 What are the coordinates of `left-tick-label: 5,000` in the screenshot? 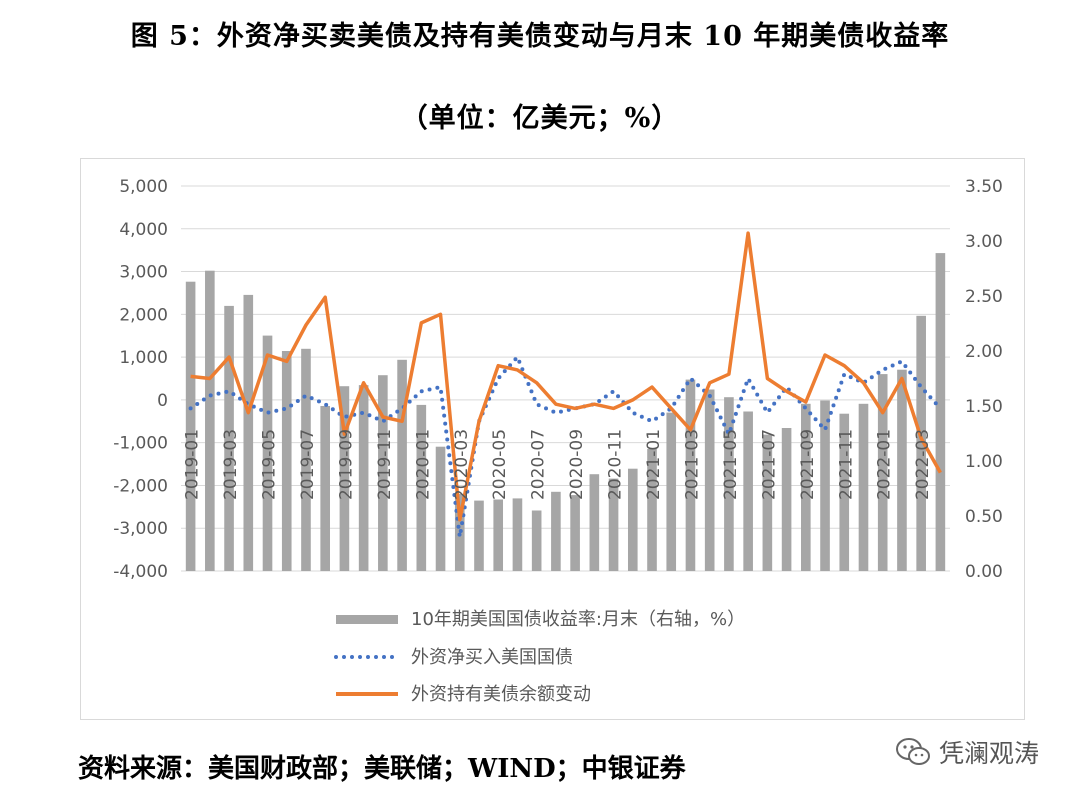 It's located at (143, 187).